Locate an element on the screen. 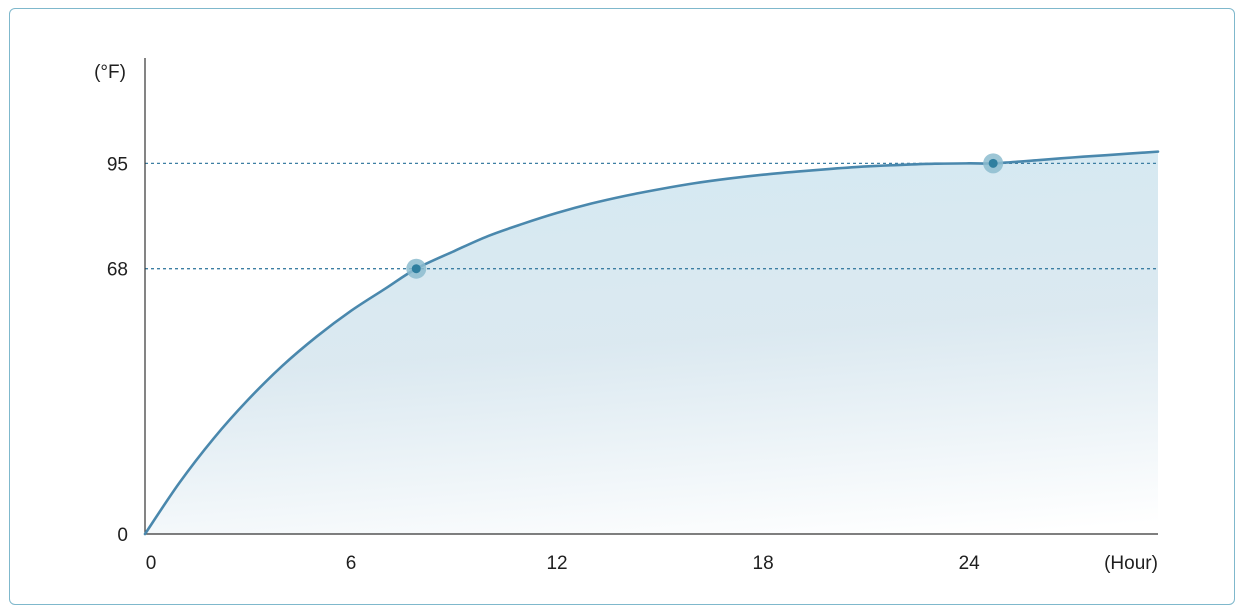 This screenshot has width=1246, height=613. x-tick-label: 6 is located at coordinates (351, 563).